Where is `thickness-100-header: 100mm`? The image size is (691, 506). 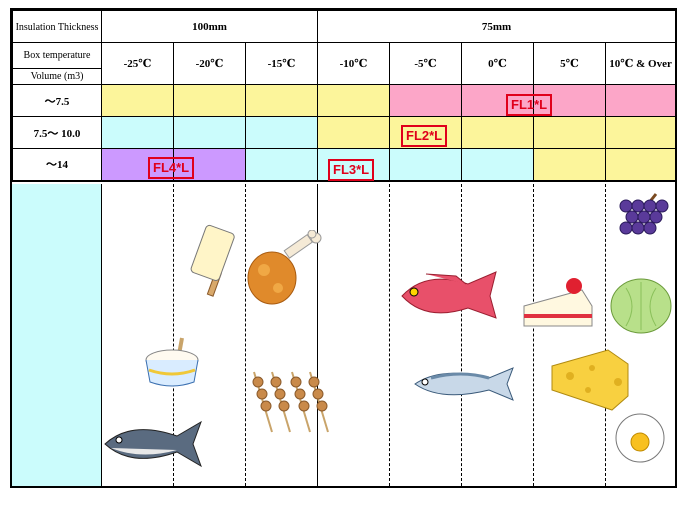 thickness-100-header: 100mm is located at coordinates (209, 26).